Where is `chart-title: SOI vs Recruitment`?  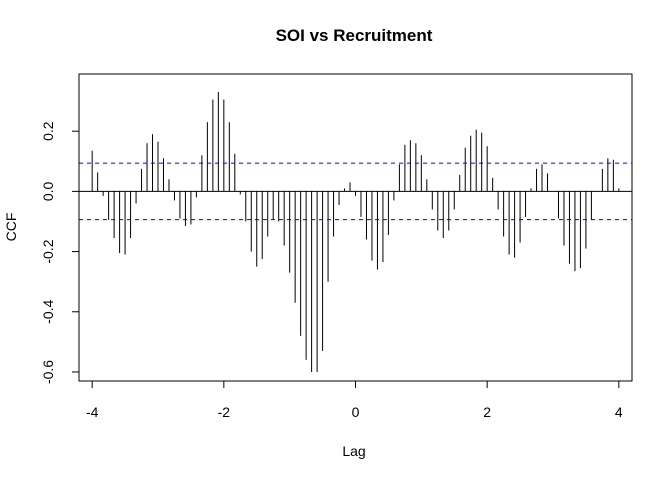 chart-title: SOI vs Recruitment is located at coordinates (354, 35).